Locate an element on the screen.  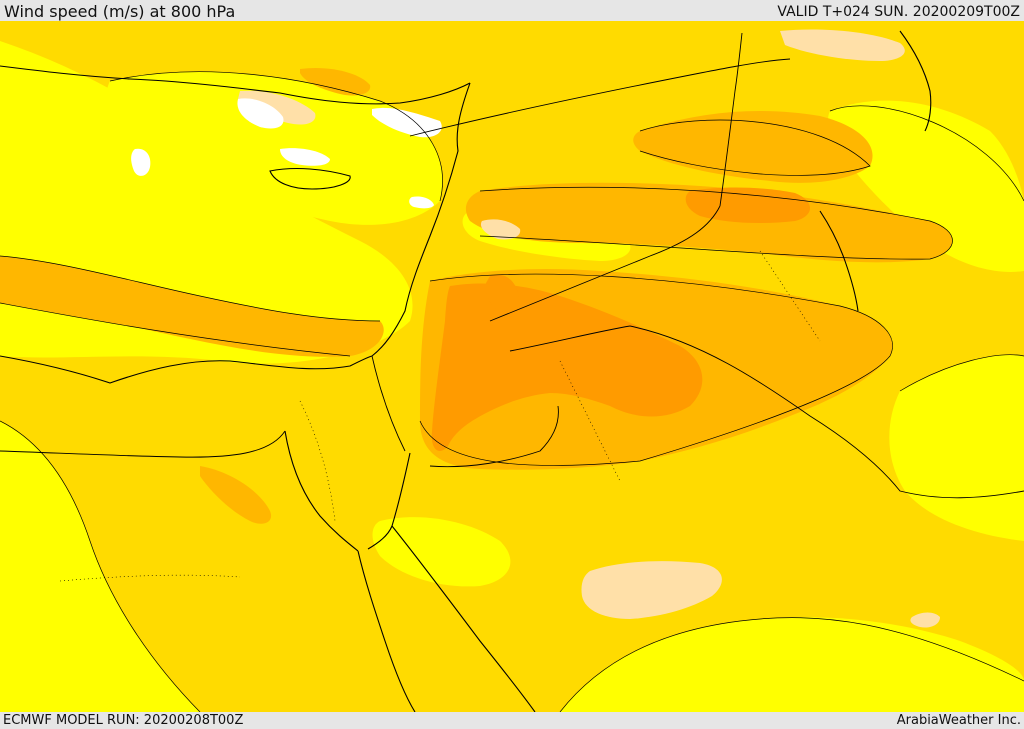
model-run: ECMWF MODEL RUN: 20200208T00Z is located at coordinates (123, 720).